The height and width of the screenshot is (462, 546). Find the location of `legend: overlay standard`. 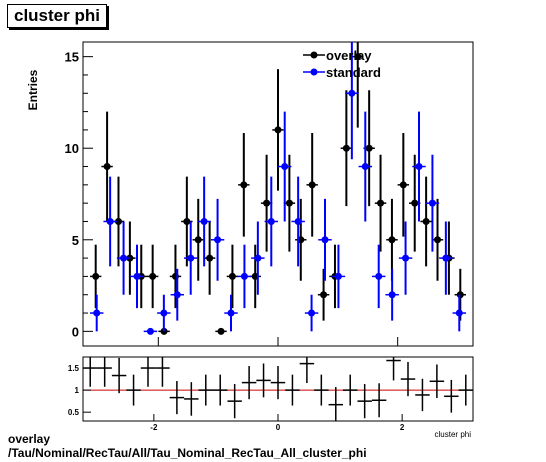

legend: overlay standard is located at coordinates (342, 64).